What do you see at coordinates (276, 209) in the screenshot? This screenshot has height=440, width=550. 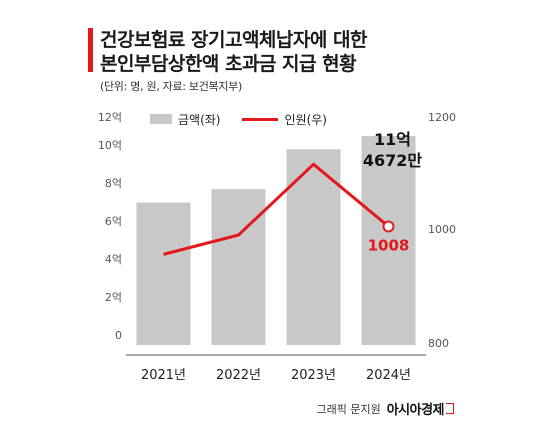 I see `line-series-인원` at bounding box center [276, 209].